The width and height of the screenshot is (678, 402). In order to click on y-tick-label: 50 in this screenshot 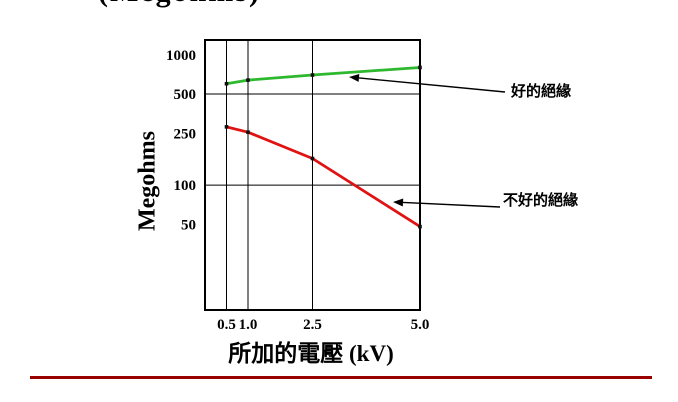, I will do `click(188, 225)`.